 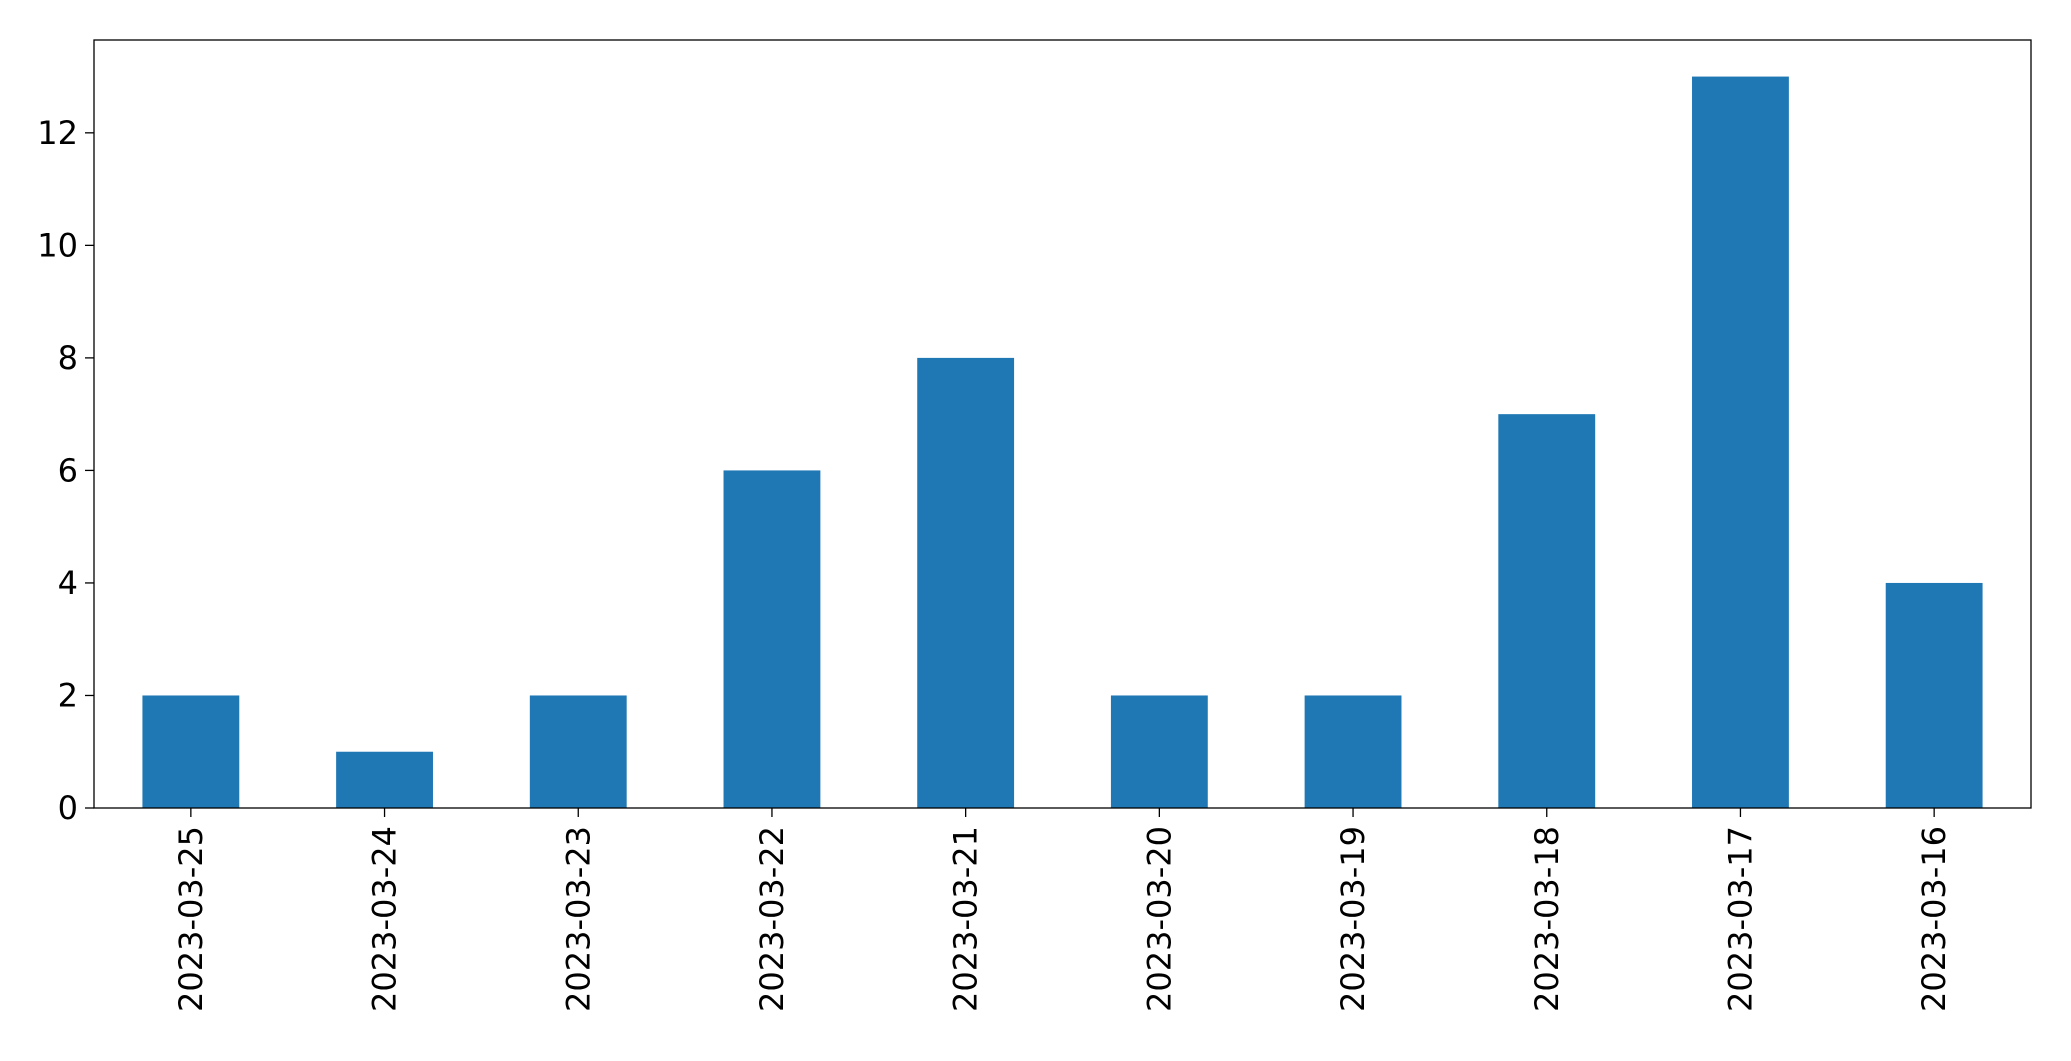 What do you see at coordinates (1547, 919) in the screenshot?
I see `x-tick-label: 2023-03-18` at bounding box center [1547, 919].